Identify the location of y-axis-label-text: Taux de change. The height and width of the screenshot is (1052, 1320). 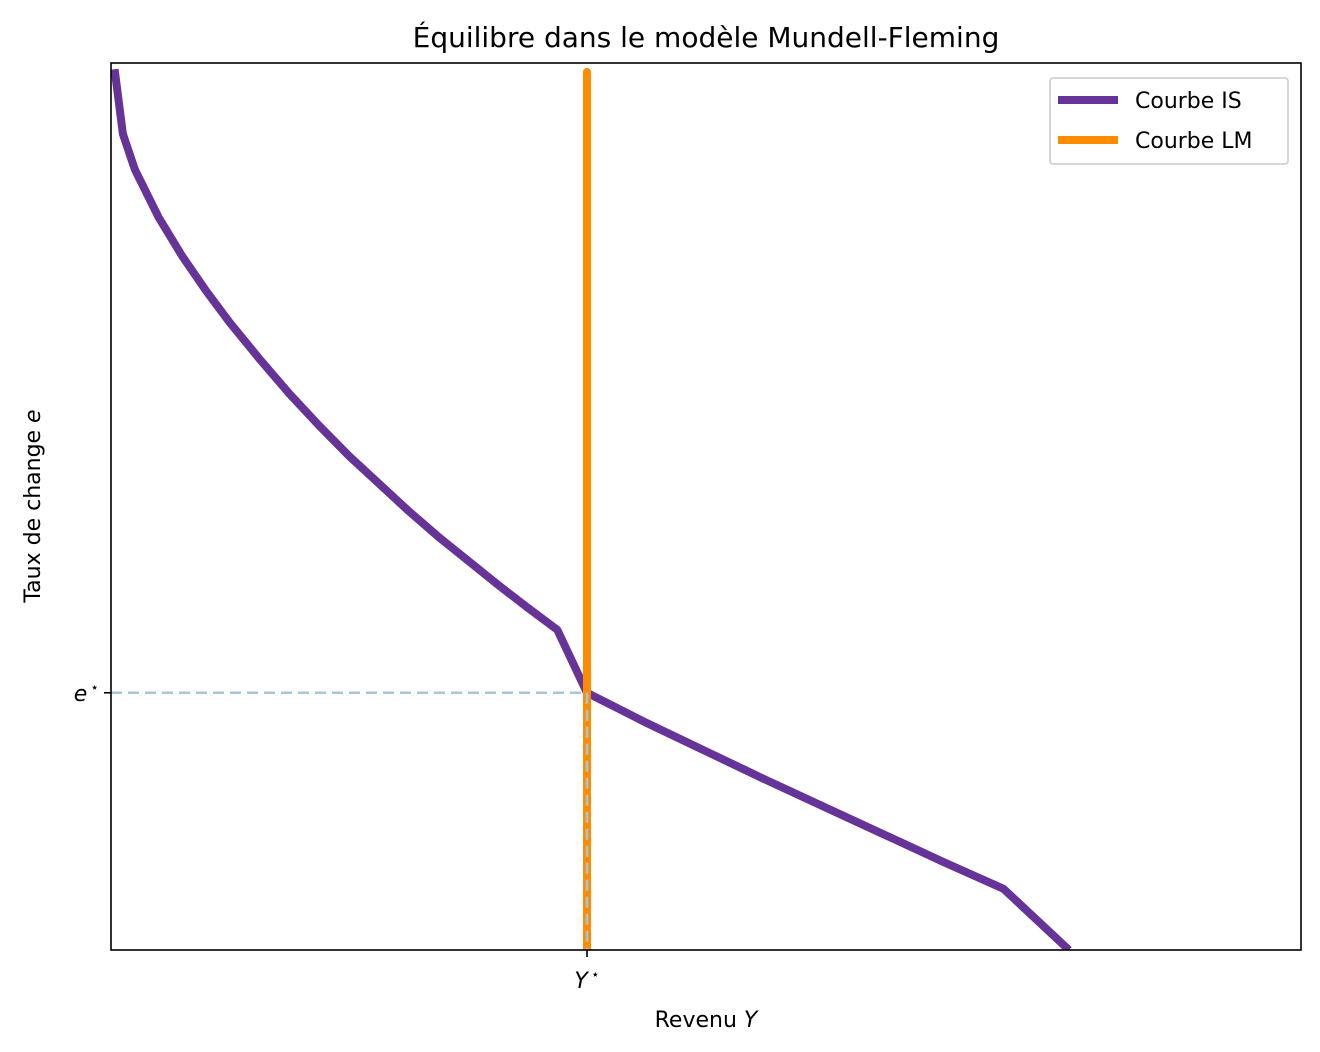
(33, 513).